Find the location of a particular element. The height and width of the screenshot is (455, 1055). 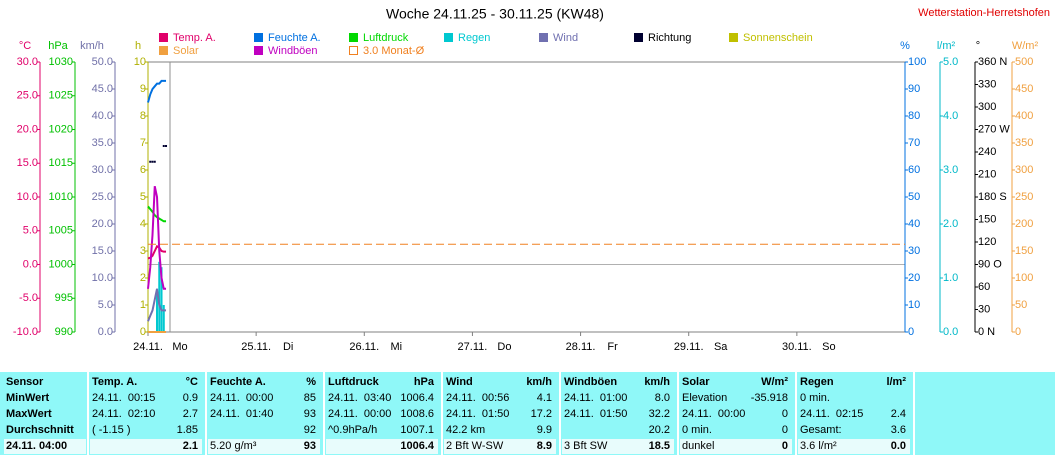

y-tick-label: 70 is located at coordinates (914, 143).